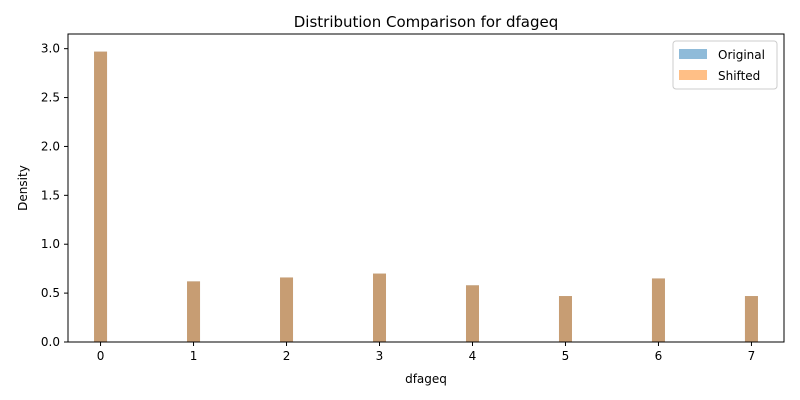 The image size is (800, 400). What do you see at coordinates (23, 188) in the screenshot?
I see `y-axis-label: Density` at bounding box center [23, 188].